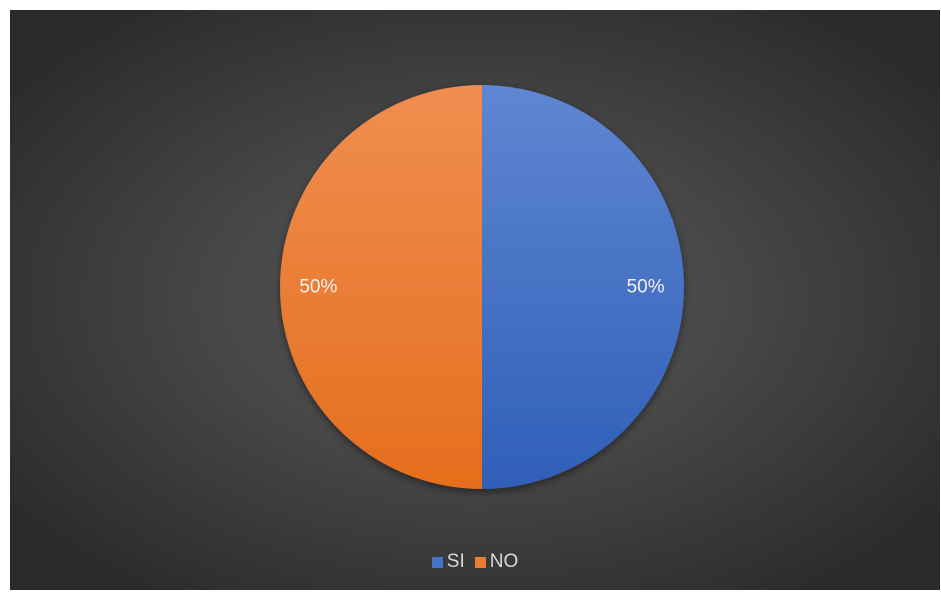  I want to click on pie-slice-si, so click(583, 287).